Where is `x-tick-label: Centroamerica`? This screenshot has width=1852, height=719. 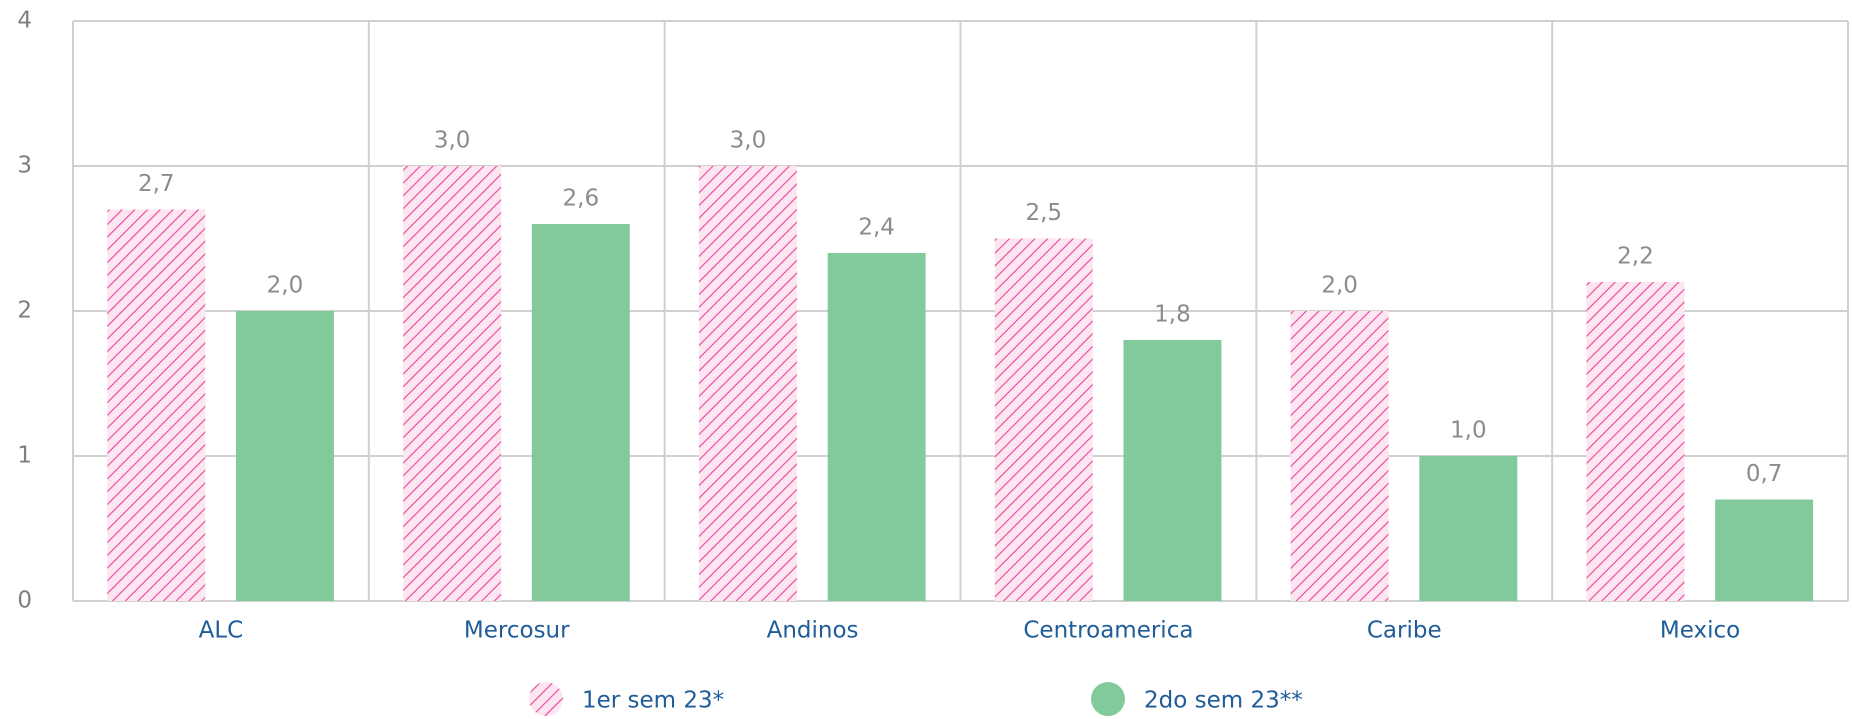
x-tick-label: Centroamerica is located at coordinates (1108, 631).